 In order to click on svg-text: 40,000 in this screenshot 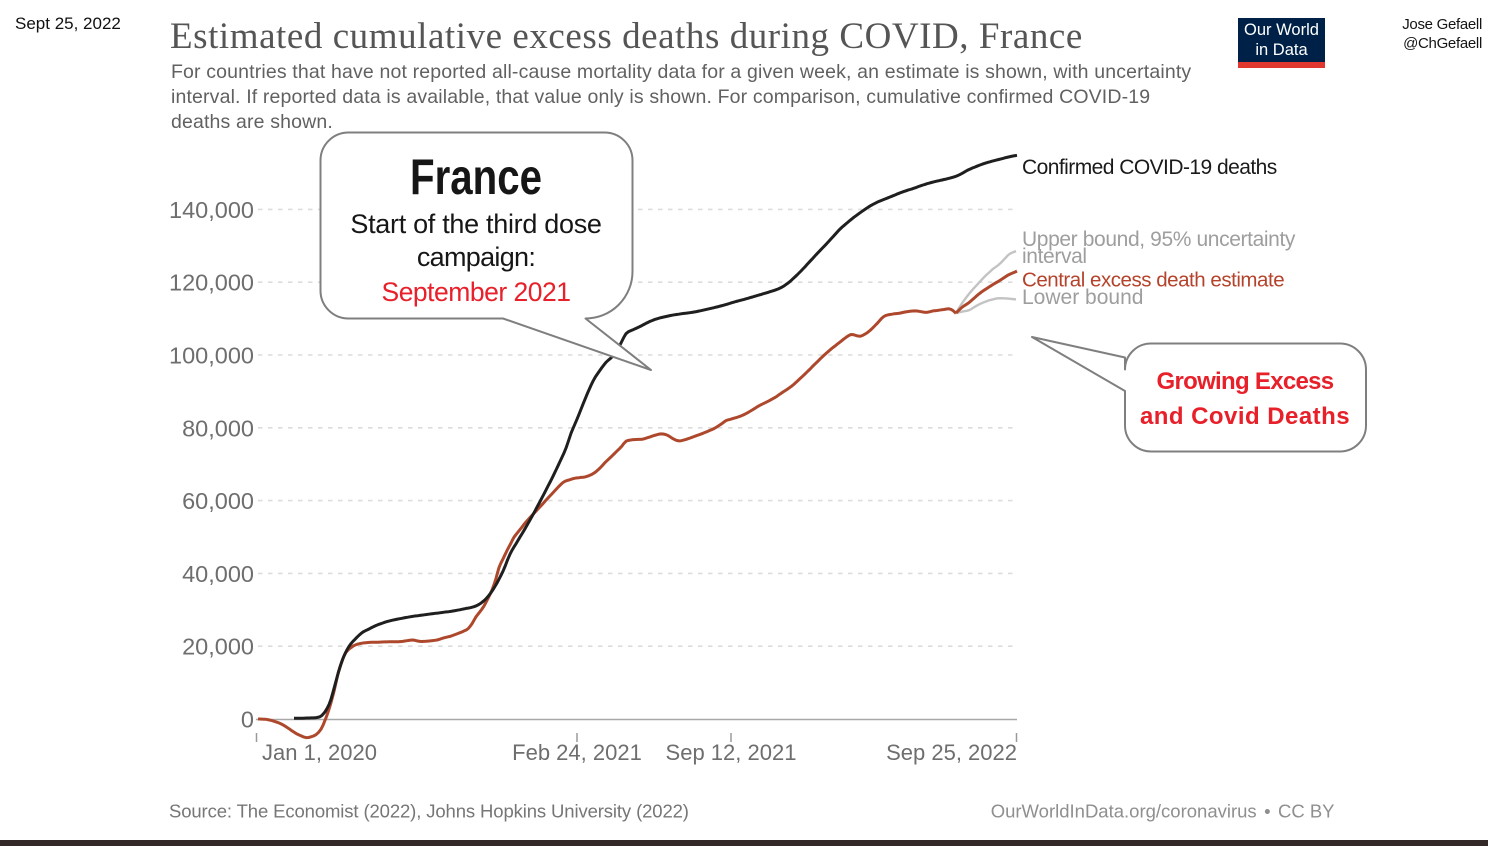, I will do `click(218, 574)`.